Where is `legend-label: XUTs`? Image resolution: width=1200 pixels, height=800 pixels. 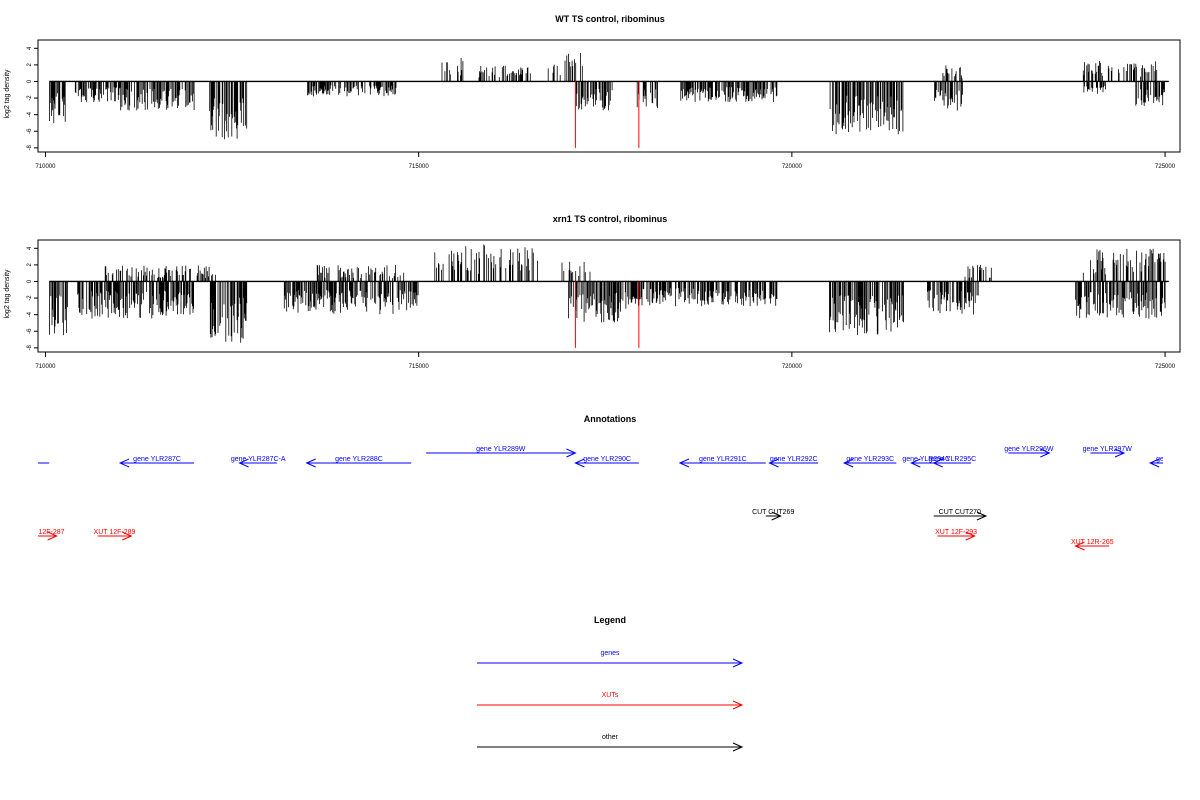
legend-label: XUTs is located at coordinates (610, 695).